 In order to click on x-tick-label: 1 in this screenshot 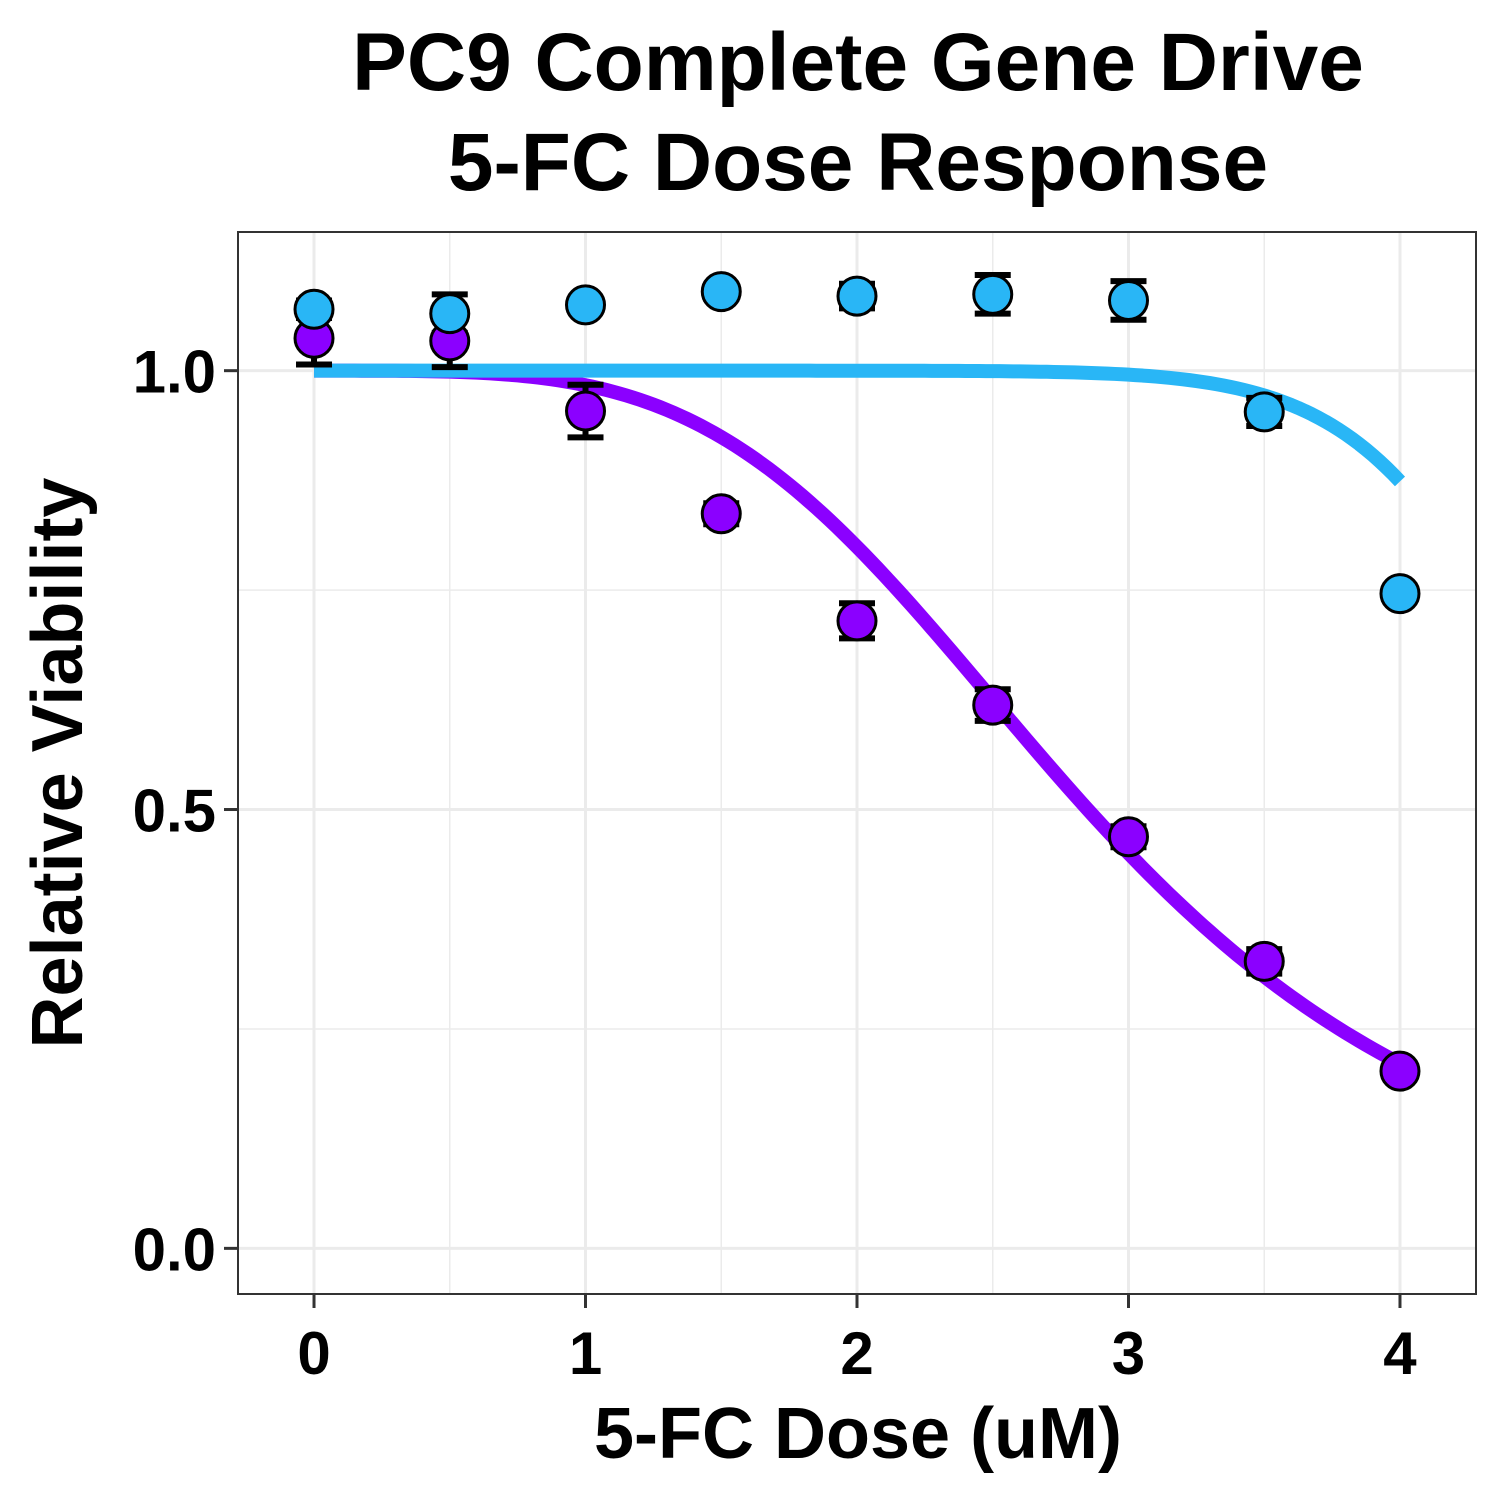, I will do `click(585, 1353)`.